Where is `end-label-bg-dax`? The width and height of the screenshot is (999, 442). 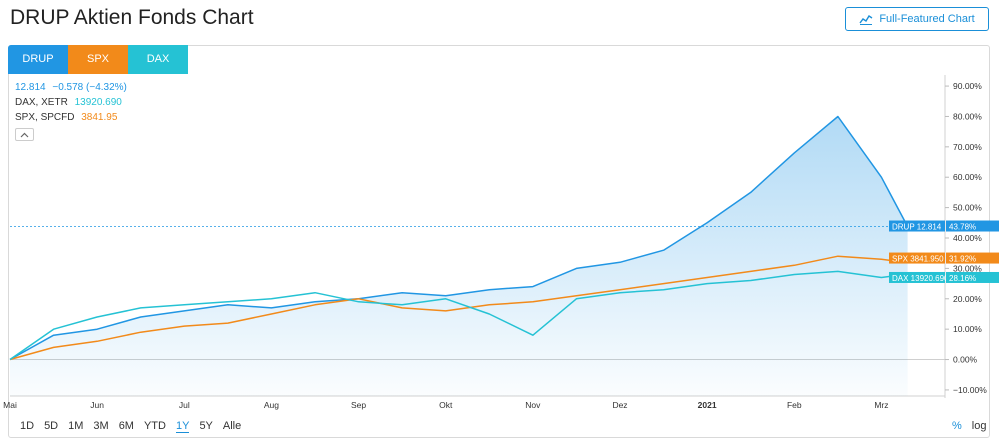 end-label-bg-dax is located at coordinates (917, 277).